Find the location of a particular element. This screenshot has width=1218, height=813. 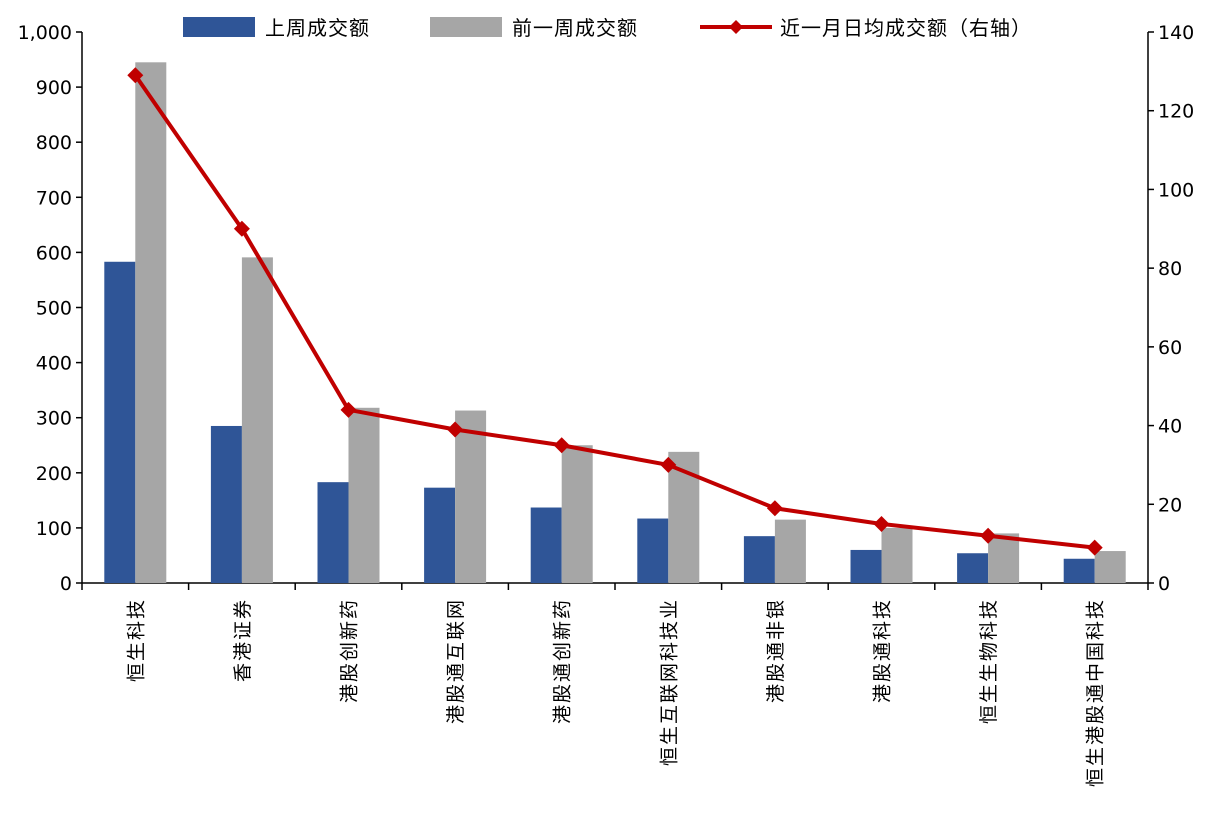

left-tick-label: 100 is located at coordinates (54, 529).